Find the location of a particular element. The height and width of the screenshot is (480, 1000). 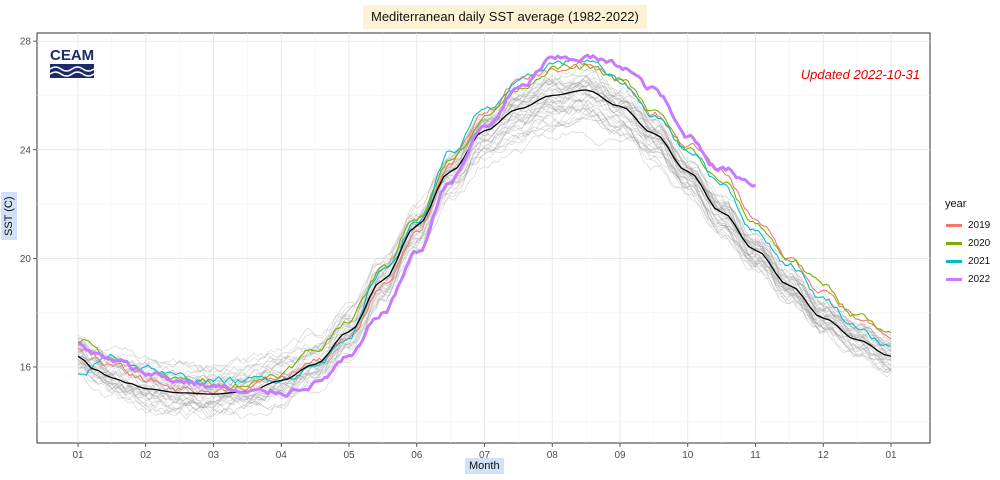

x-tick-label: 08 is located at coordinates (553, 455).